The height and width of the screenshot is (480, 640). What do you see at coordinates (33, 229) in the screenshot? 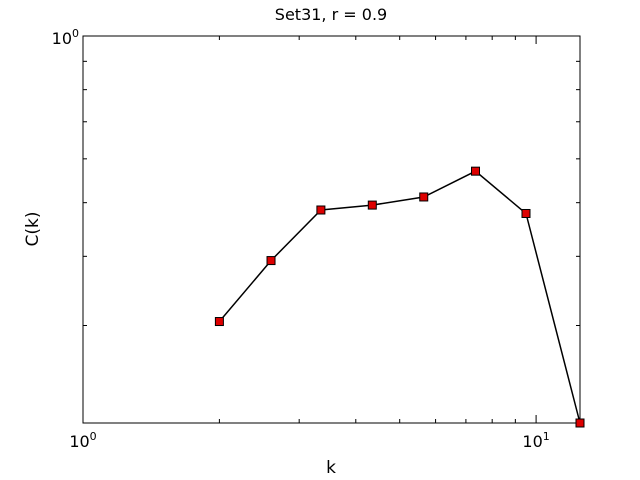
I see `y-axis-label: C(k)` at bounding box center [33, 229].